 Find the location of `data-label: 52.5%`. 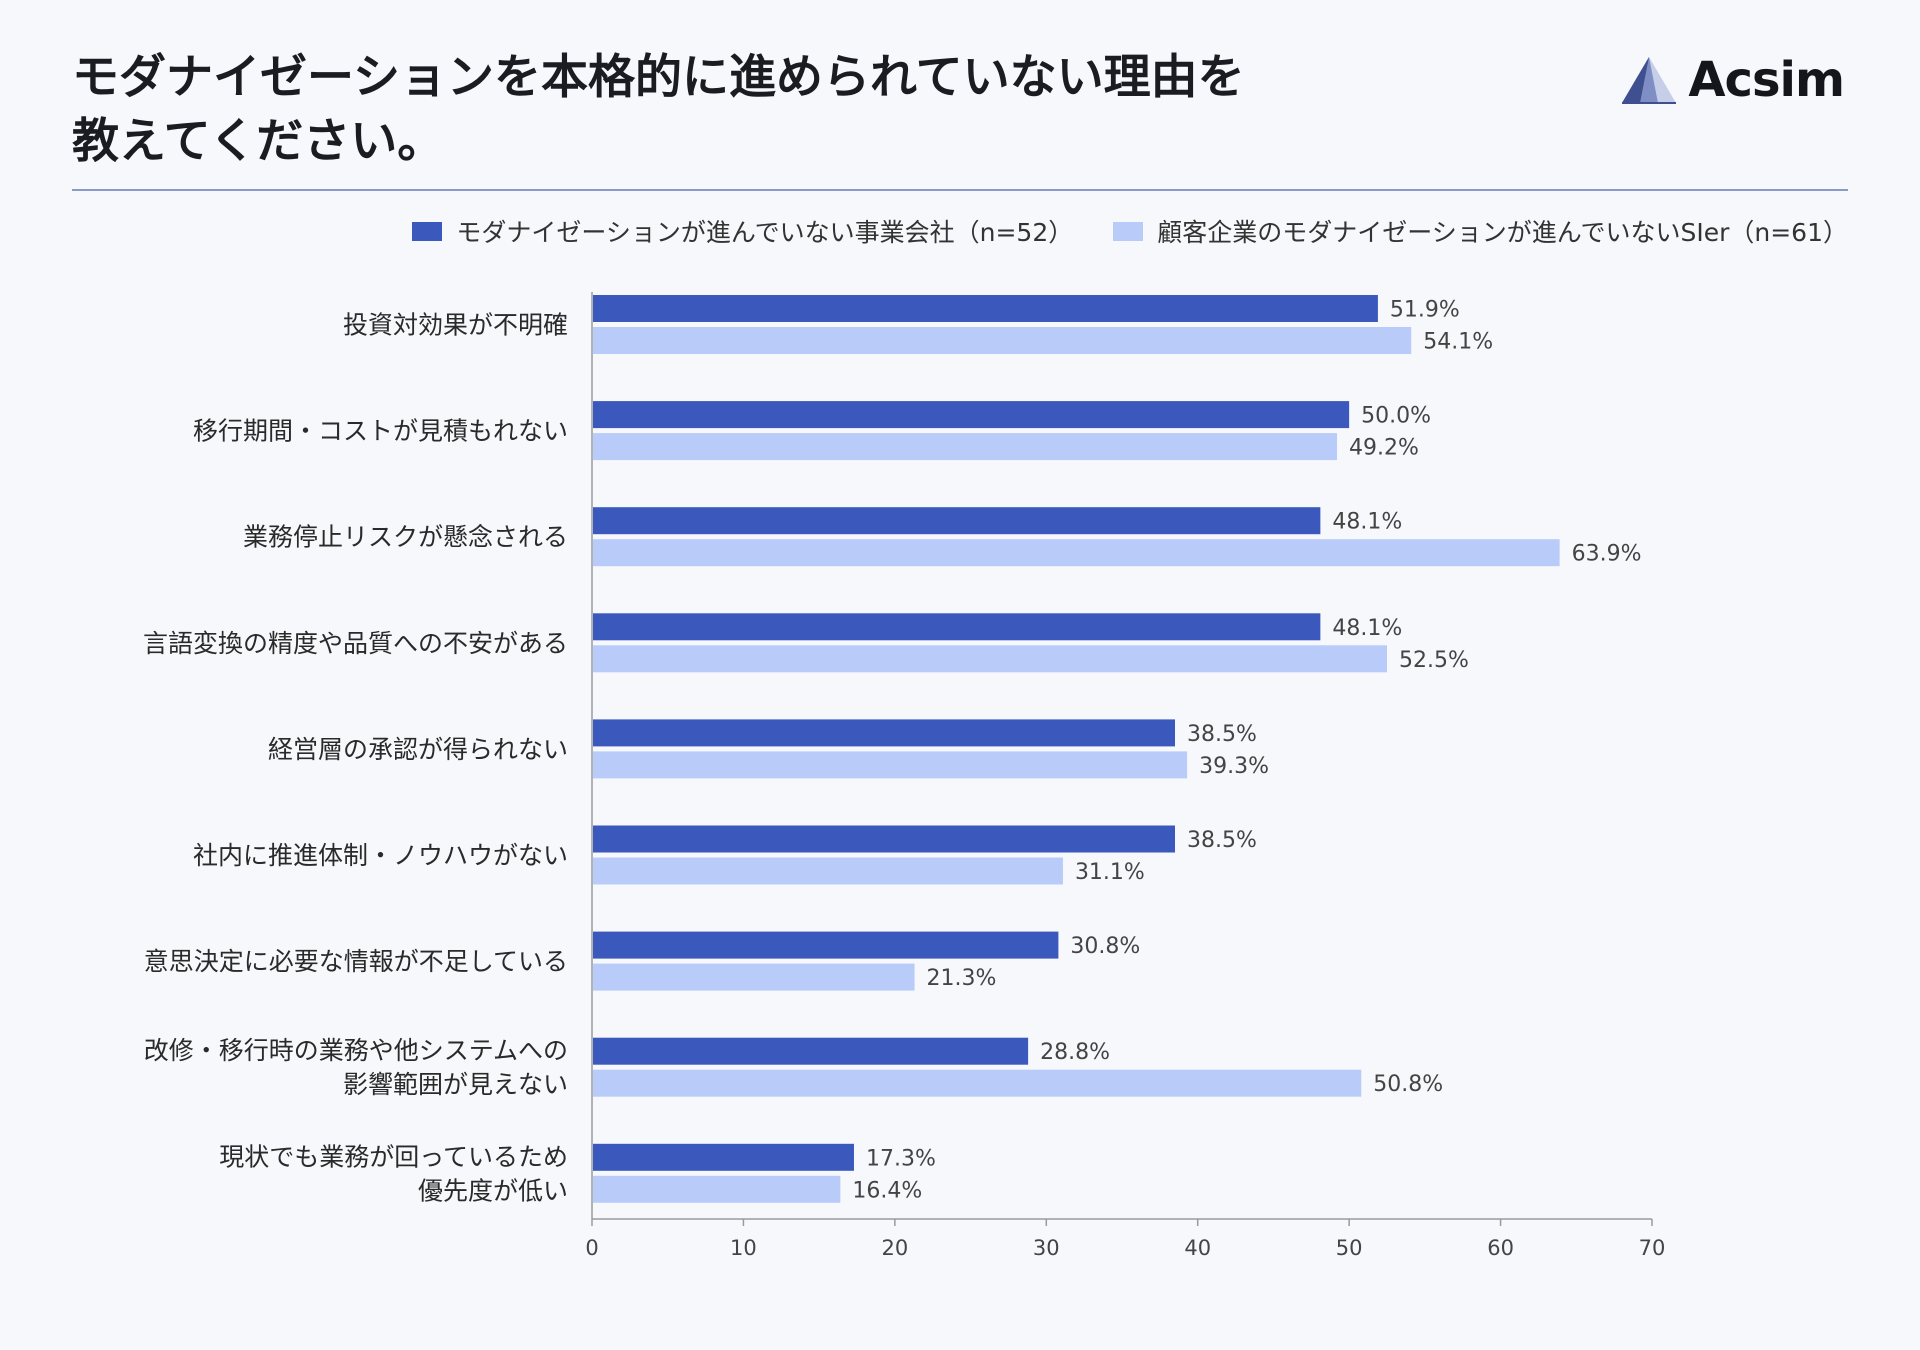

data-label: 52.5% is located at coordinates (1434, 660).